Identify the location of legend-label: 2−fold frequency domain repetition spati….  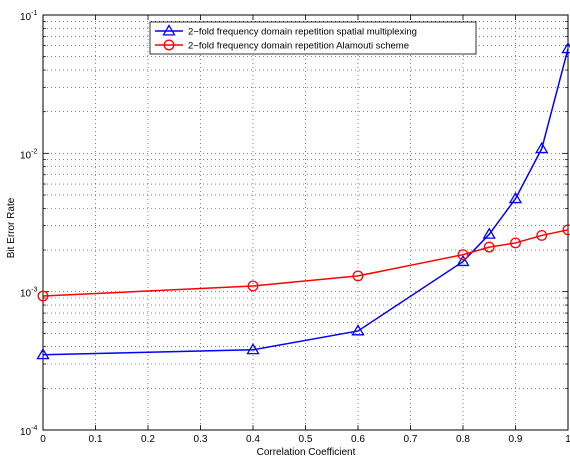
(302, 32).